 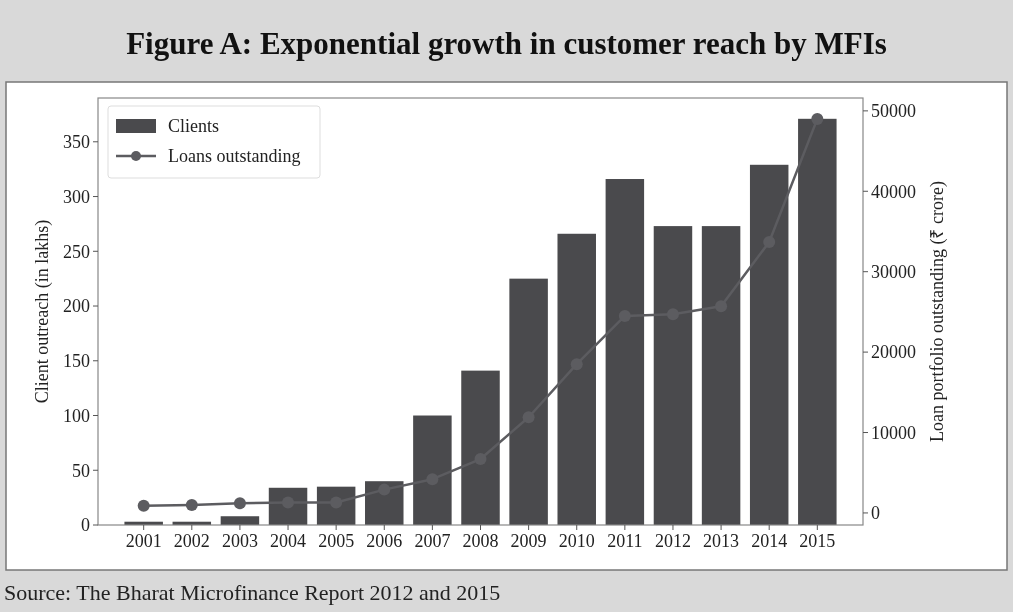 I want to click on y2-tick-label: 50000, so click(x=893, y=111).